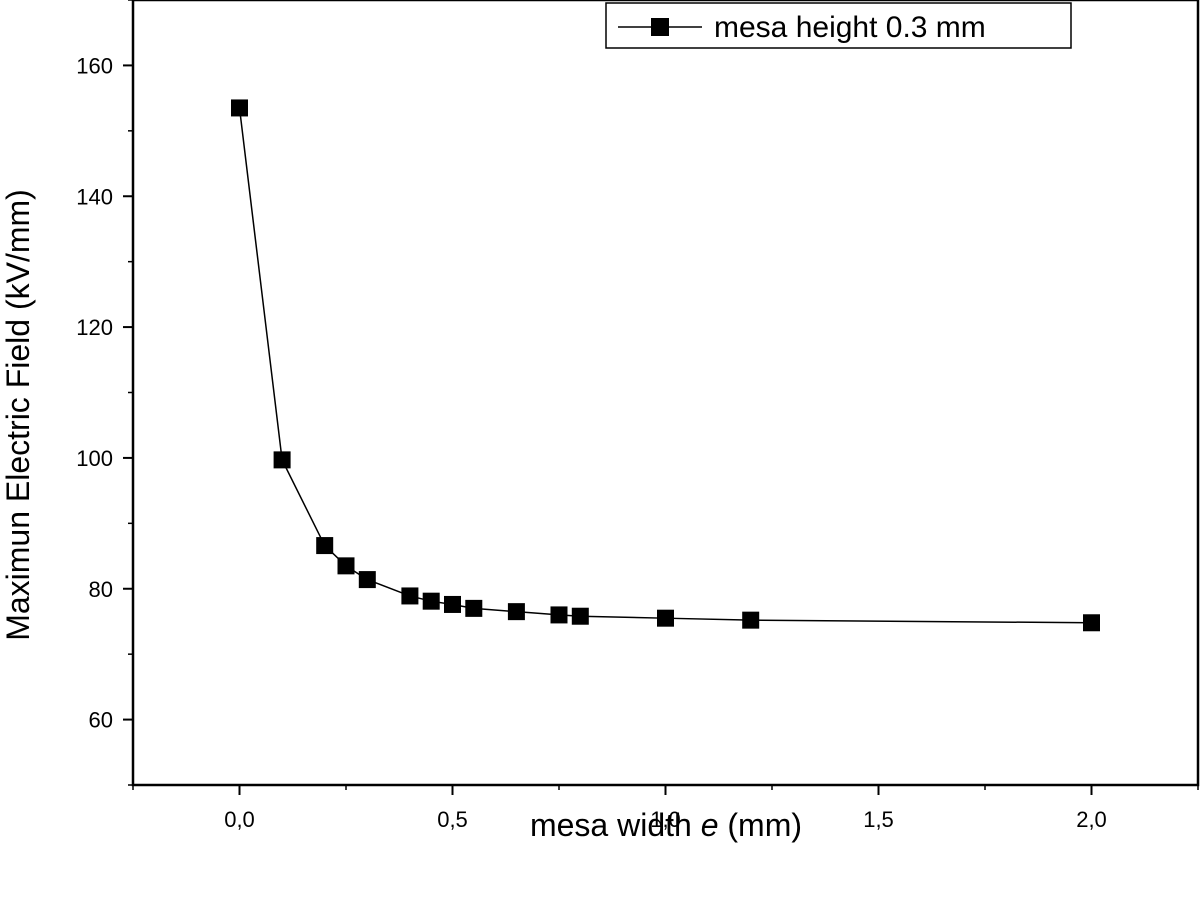  Describe the element at coordinates (761, 825) in the screenshot. I see `x-axis-title-suffix: (mm)` at that location.